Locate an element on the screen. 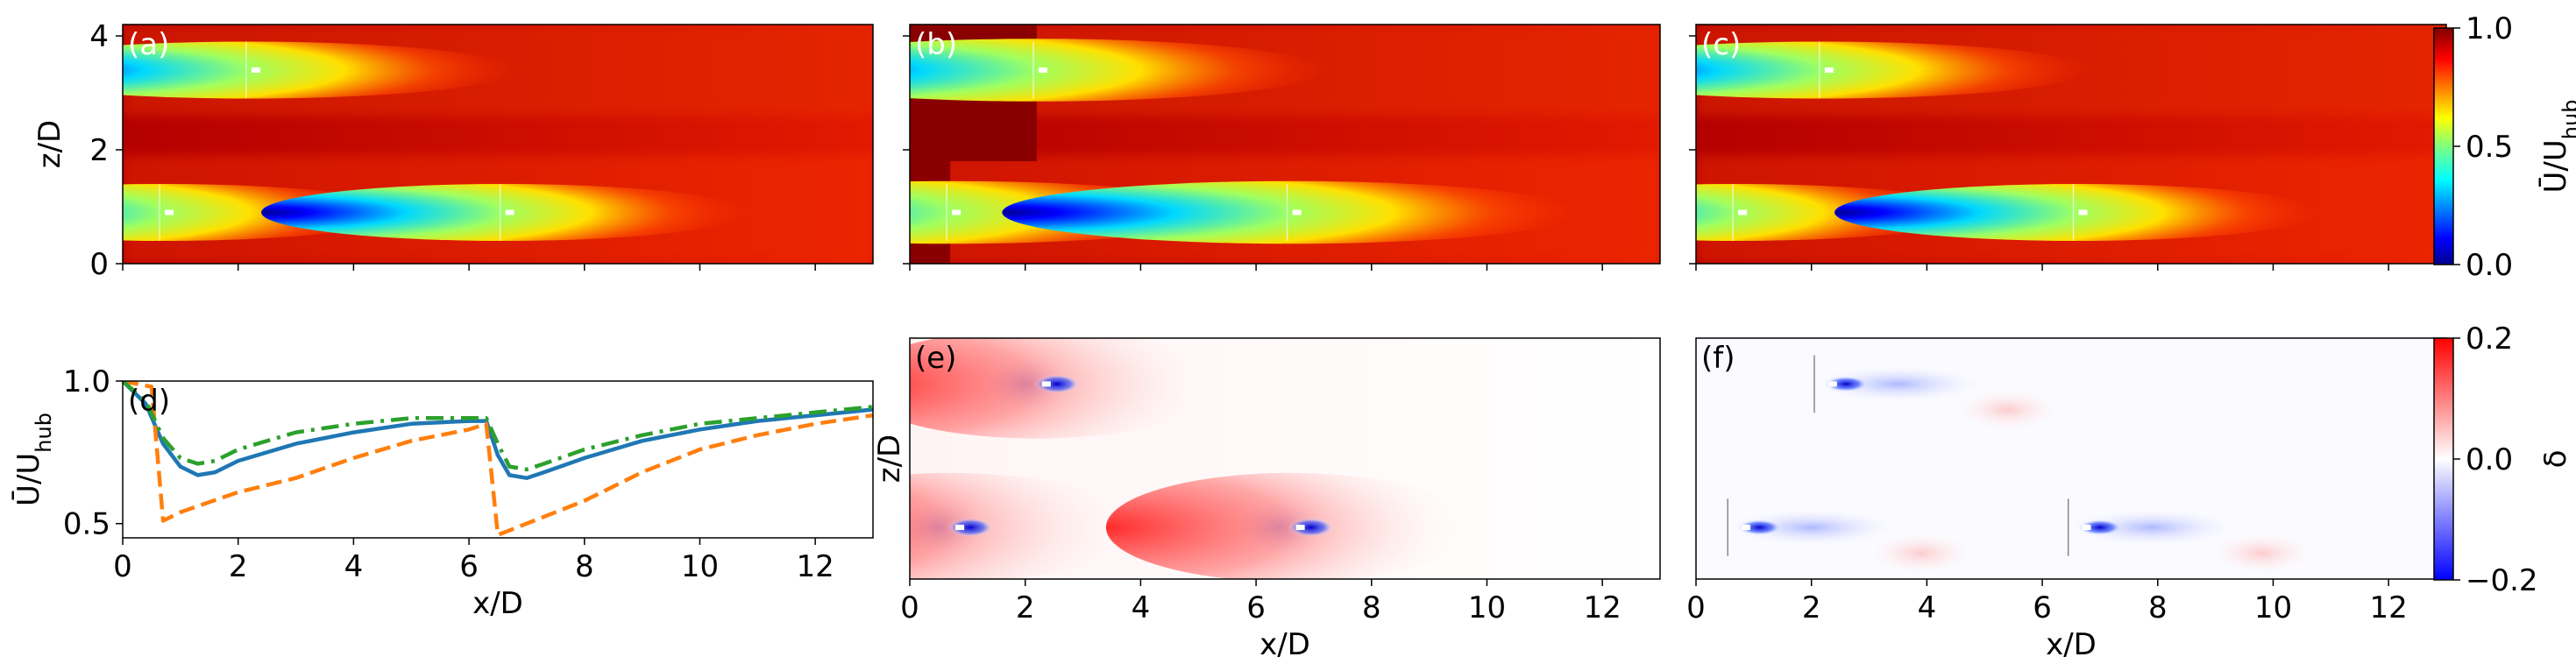 The width and height of the screenshot is (2576, 671). panel-a: (a) 4 2 0 z/D is located at coordinates (453, 150).